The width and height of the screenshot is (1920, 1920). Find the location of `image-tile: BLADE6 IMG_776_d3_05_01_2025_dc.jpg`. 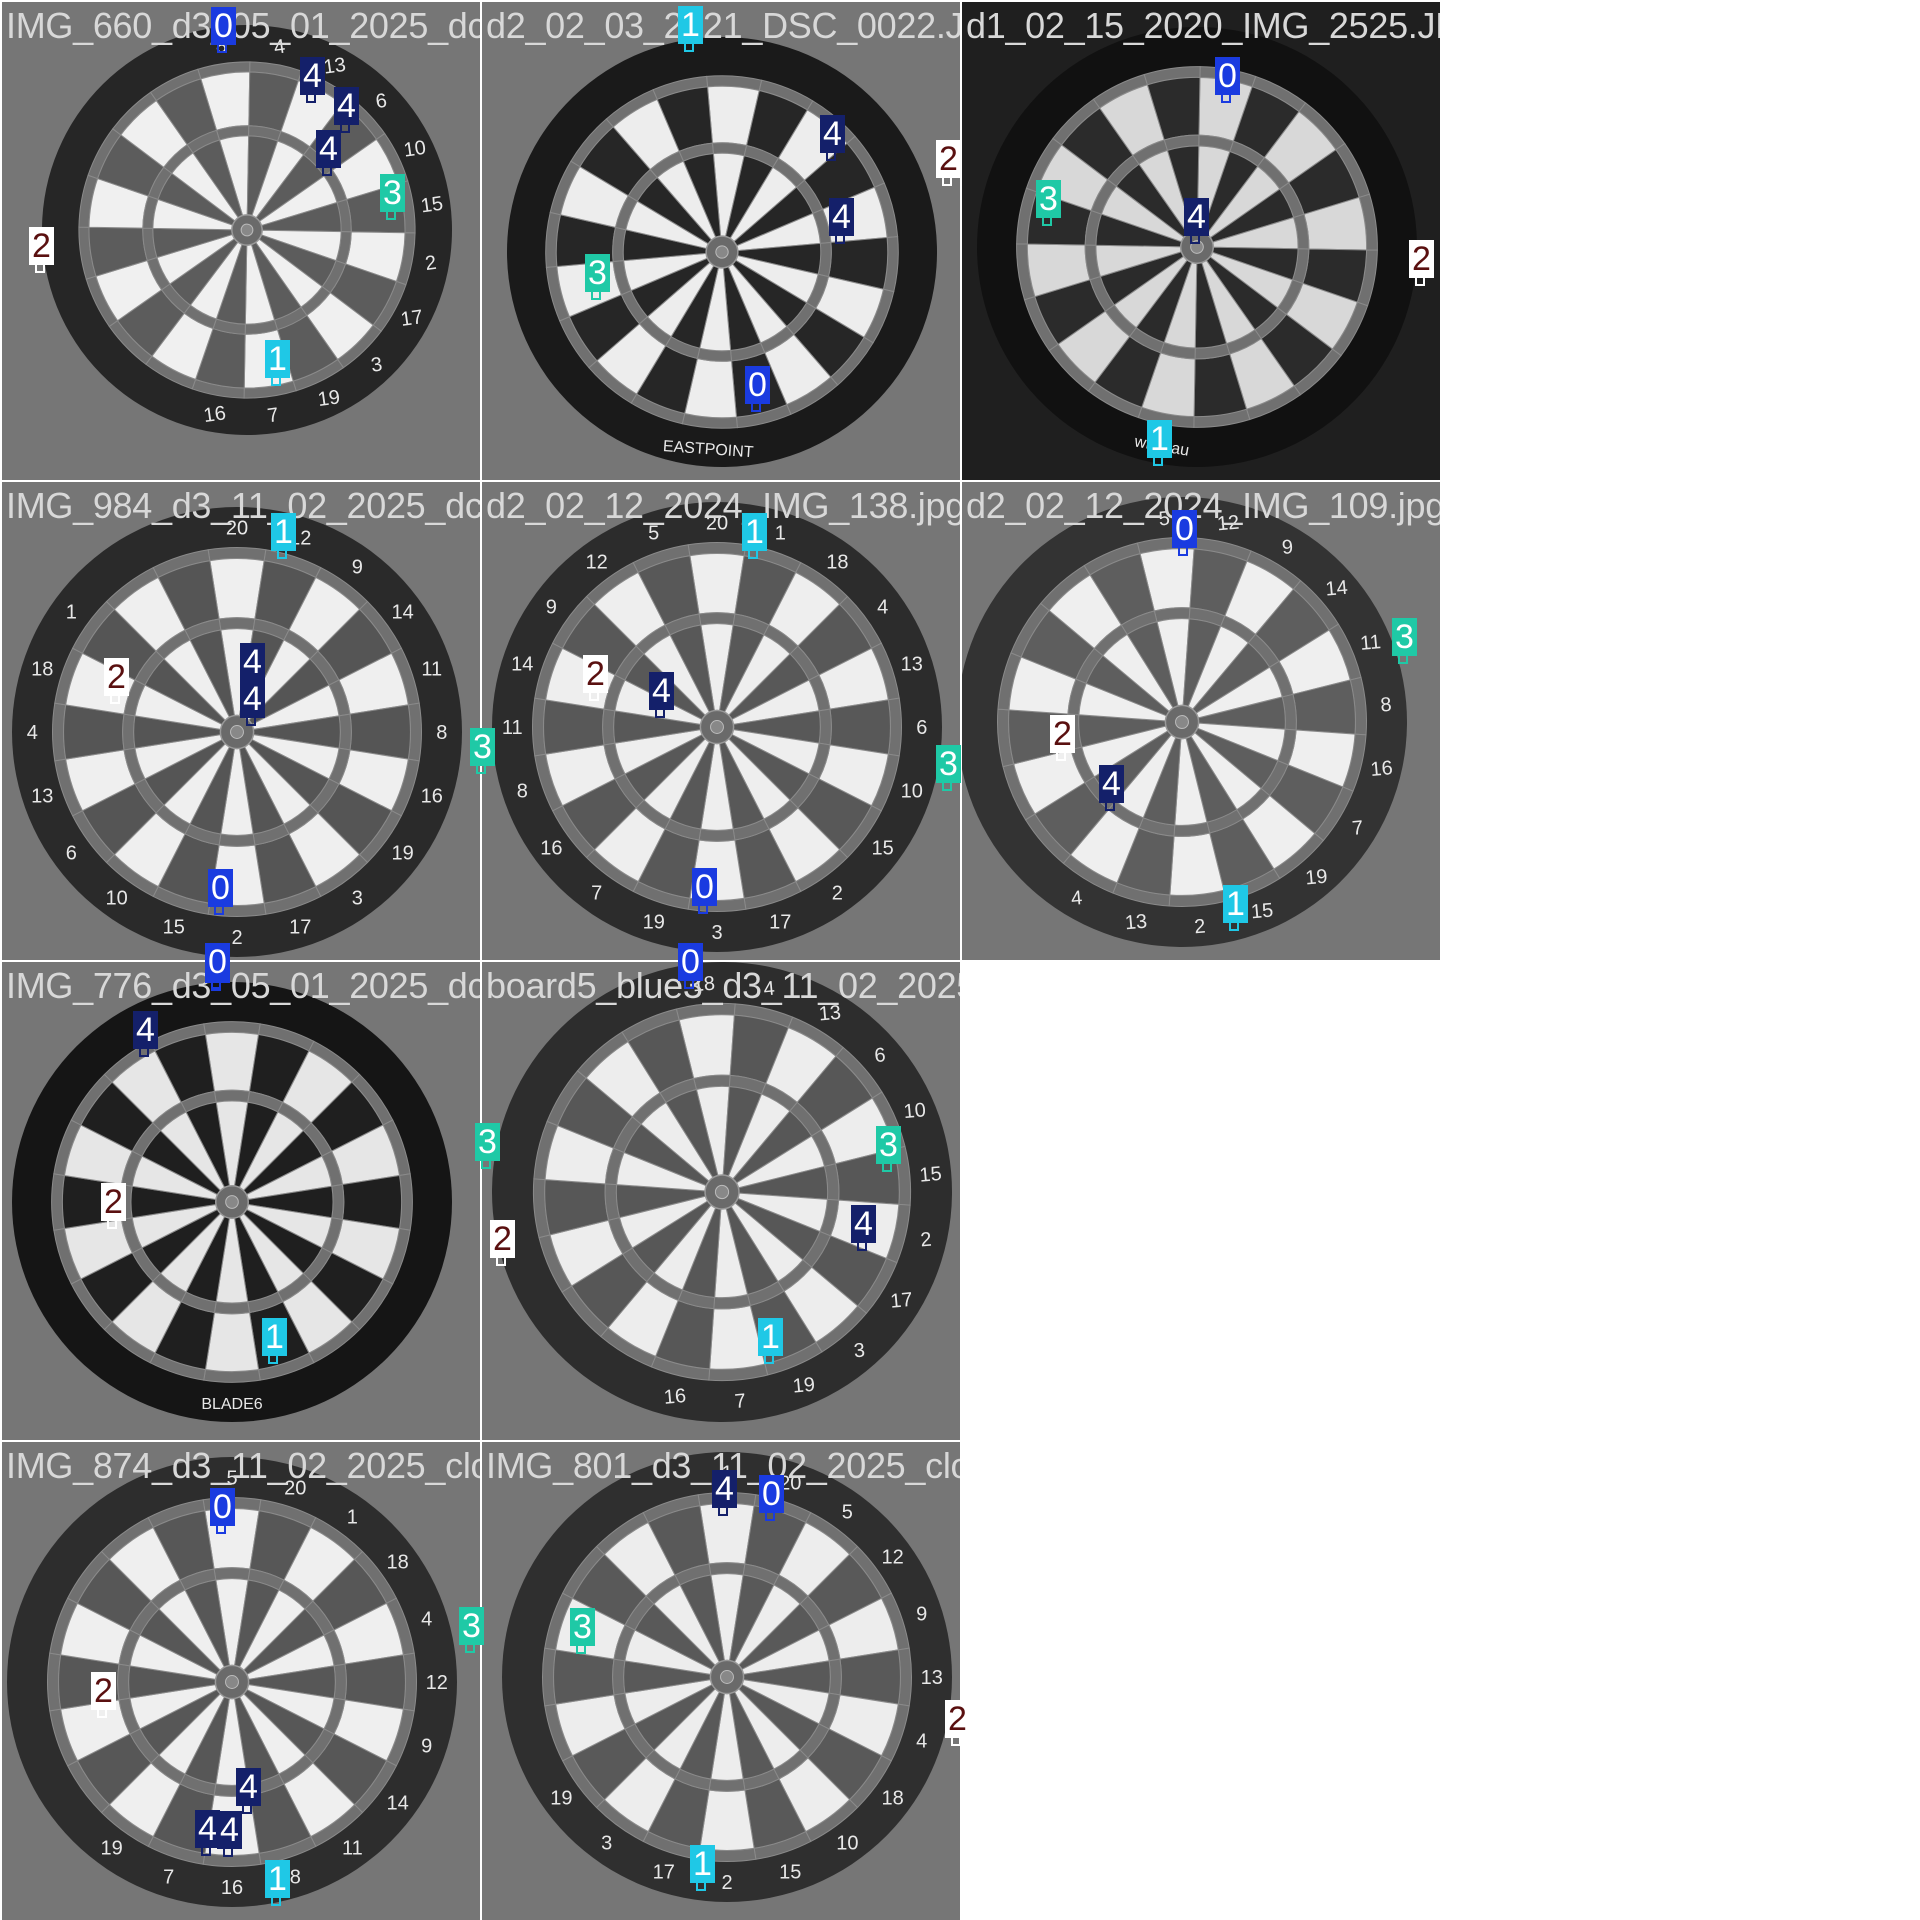

image-tile: BLADE6 IMG_776_d3_05_01_2025_dc.jpg is located at coordinates (241, 1201).